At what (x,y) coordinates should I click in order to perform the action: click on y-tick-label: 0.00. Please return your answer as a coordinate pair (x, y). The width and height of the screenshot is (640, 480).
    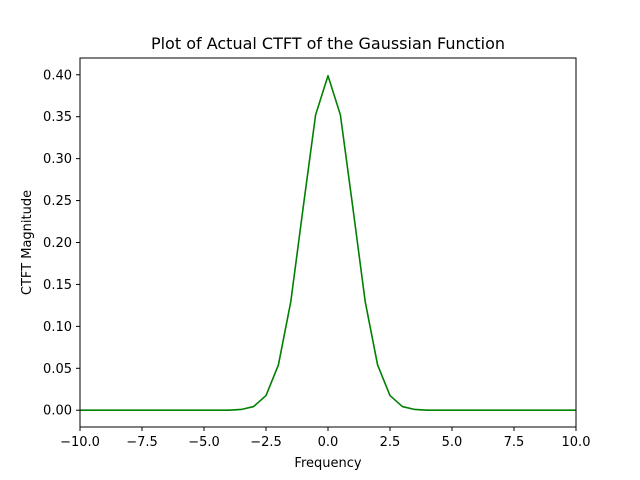
    Looking at the image, I should click on (57, 411).